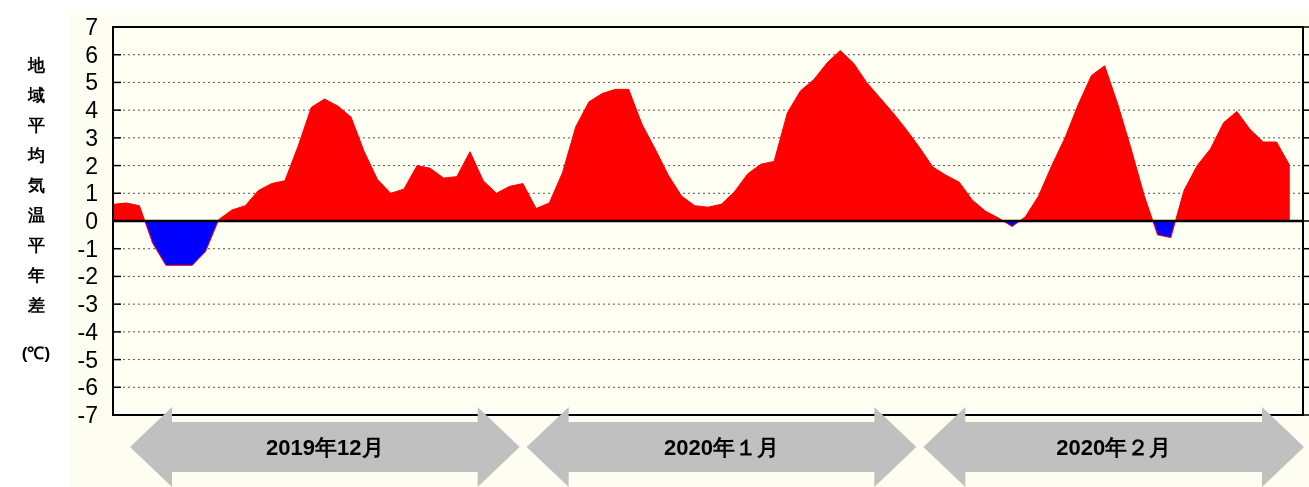 The image size is (1309, 487). I want to click on y-tick-label: 1, so click(91, 193).